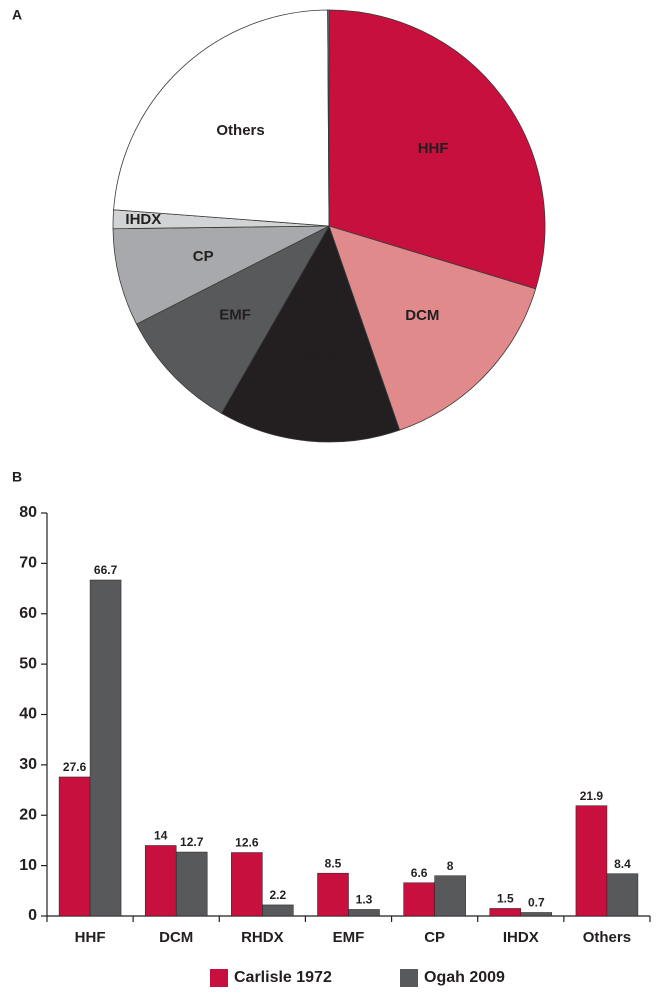 Image resolution: width=657 pixels, height=999 pixels. I want to click on value-label: 66.7, so click(106, 570).